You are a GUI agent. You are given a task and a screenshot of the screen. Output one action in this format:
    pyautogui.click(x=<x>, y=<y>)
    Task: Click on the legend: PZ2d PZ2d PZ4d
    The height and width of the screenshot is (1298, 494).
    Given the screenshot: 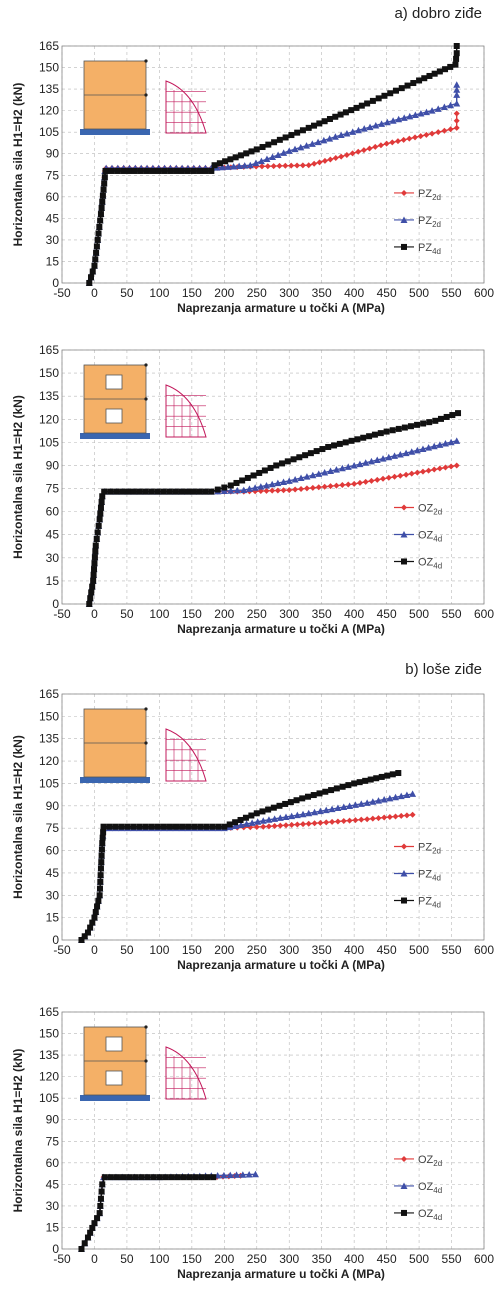 What is the action you would take?
    pyautogui.click(x=417, y=222)
    